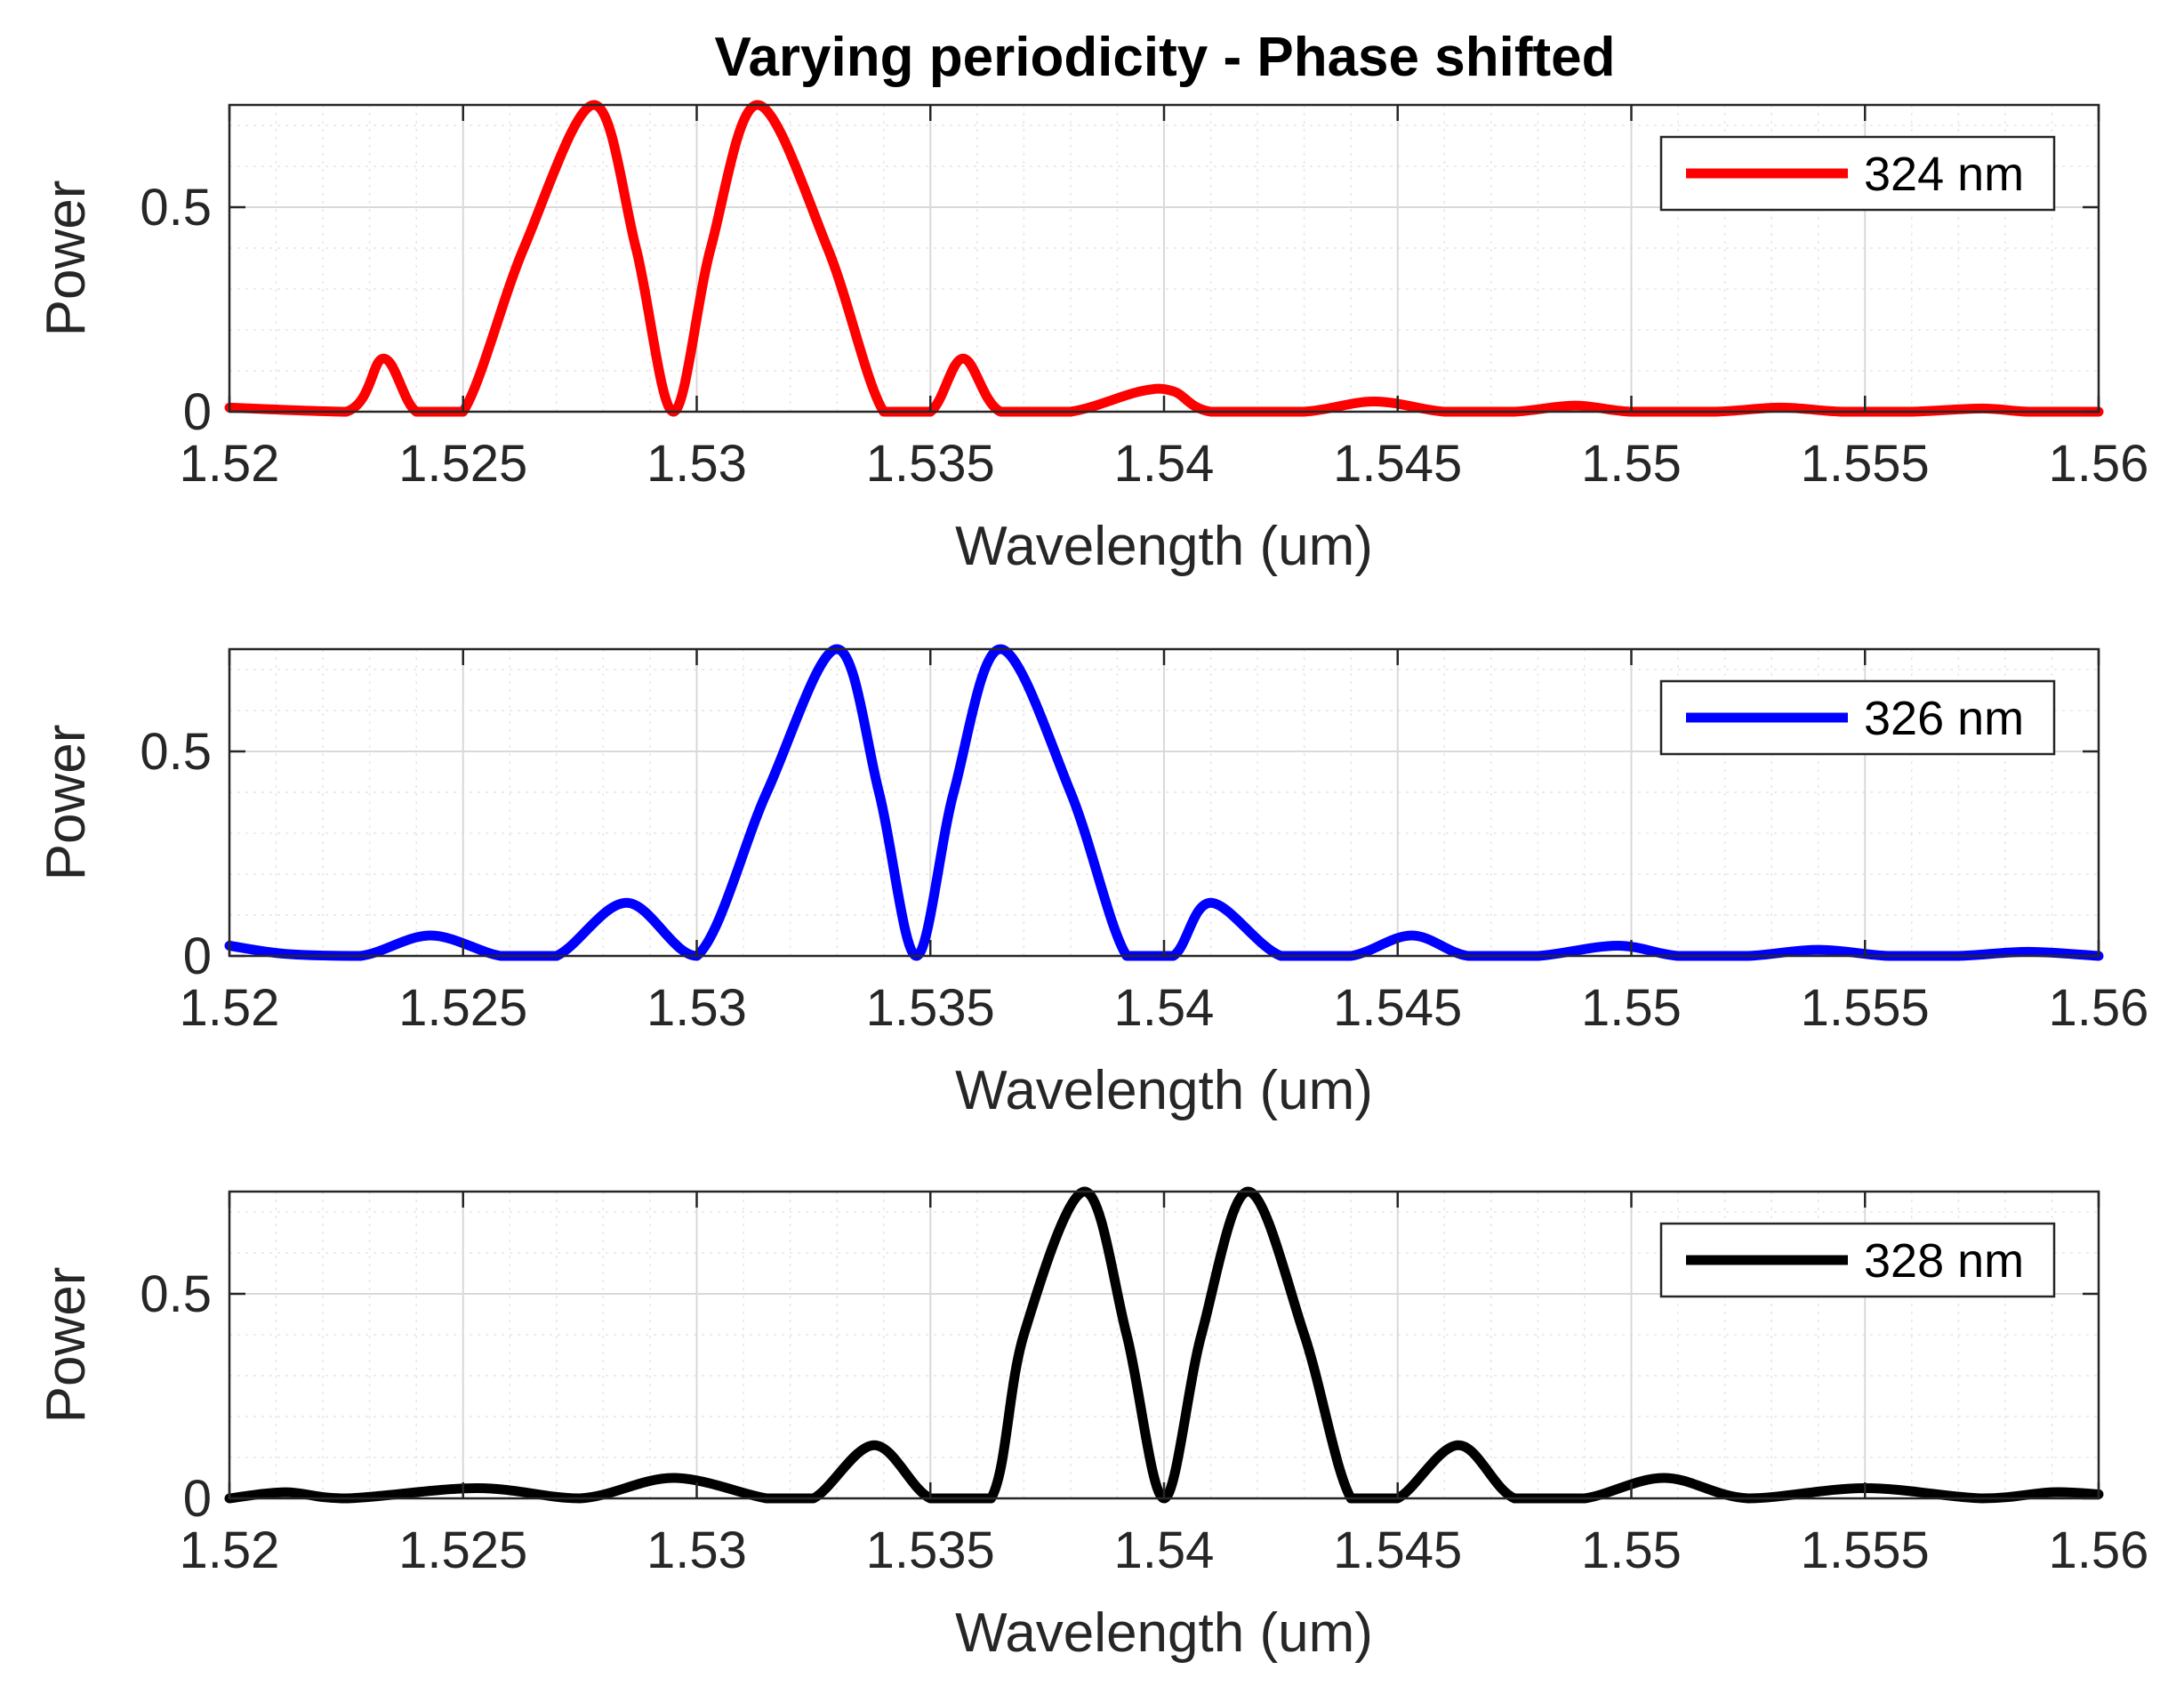  What do you see at coordinates (1944, 174) in the screenshot?
I see `legend-label: 324 nm` at bounding box center [1944, 174].